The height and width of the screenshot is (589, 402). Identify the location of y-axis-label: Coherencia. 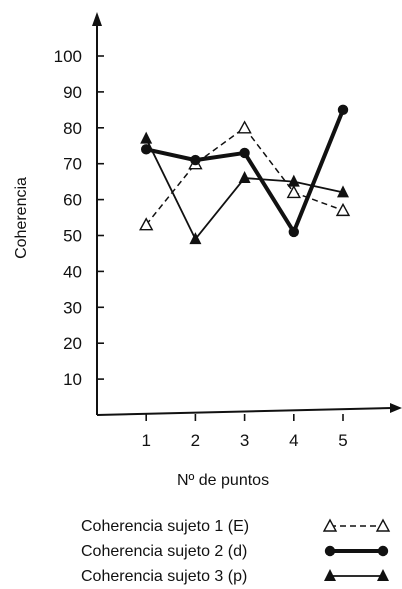
(21, 218).